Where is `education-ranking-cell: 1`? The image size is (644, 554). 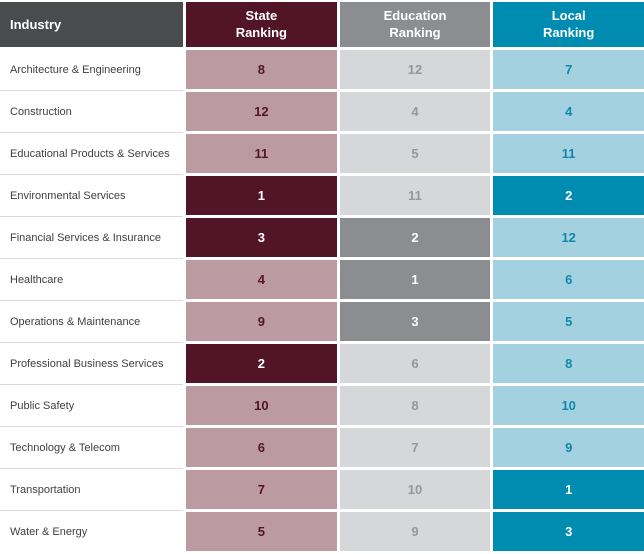 education-ranking-cell: 1 is located at coordinates (415, 279).